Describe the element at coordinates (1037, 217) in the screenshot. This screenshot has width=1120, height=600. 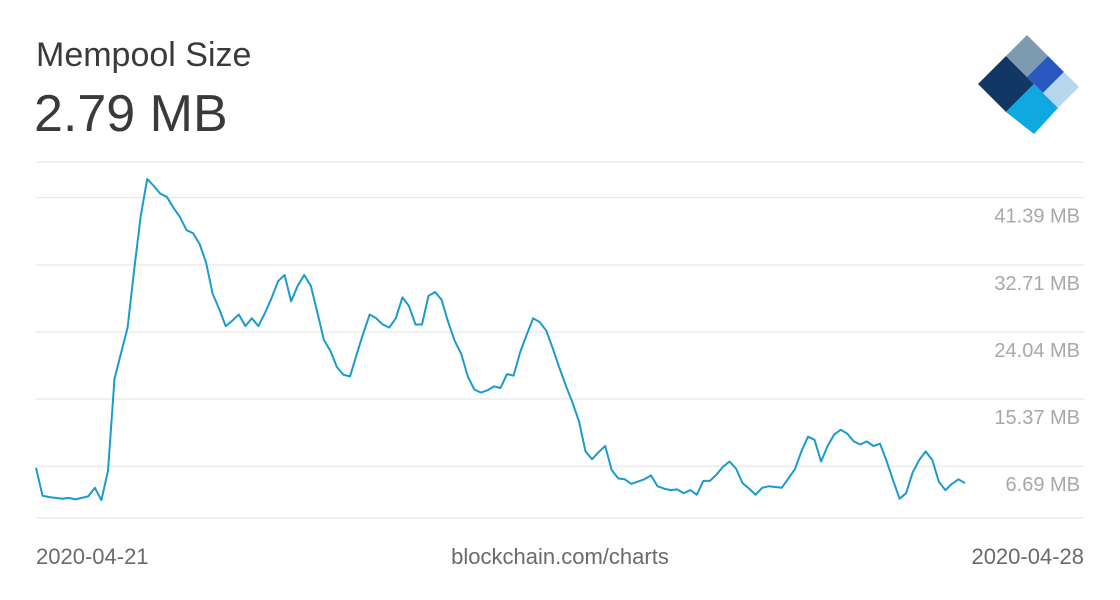
I see `y-tick-label: 41.39 MB` at that location.